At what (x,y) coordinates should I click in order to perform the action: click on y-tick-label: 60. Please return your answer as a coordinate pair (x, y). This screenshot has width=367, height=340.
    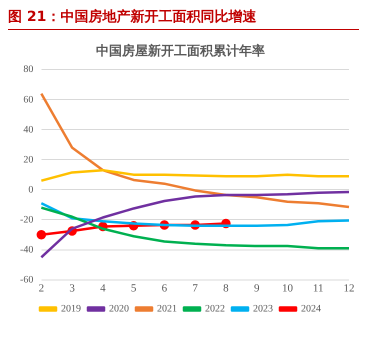
    Looking at the image, I should click on (28, 100).